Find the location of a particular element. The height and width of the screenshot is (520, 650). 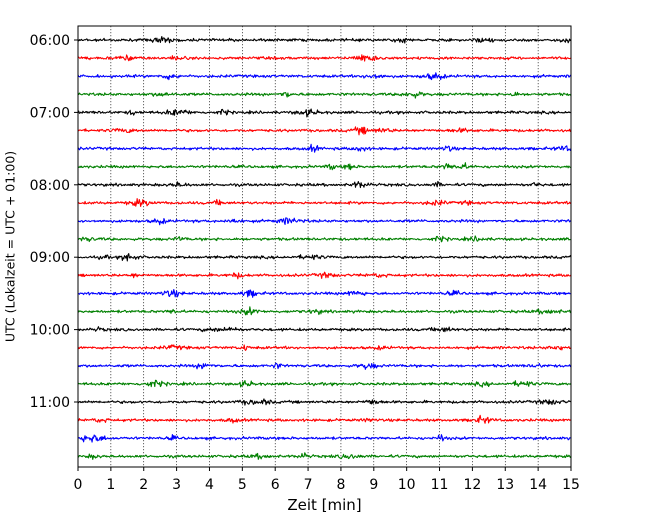

x-tick-label: 13 is located at coordinates (505, 485).